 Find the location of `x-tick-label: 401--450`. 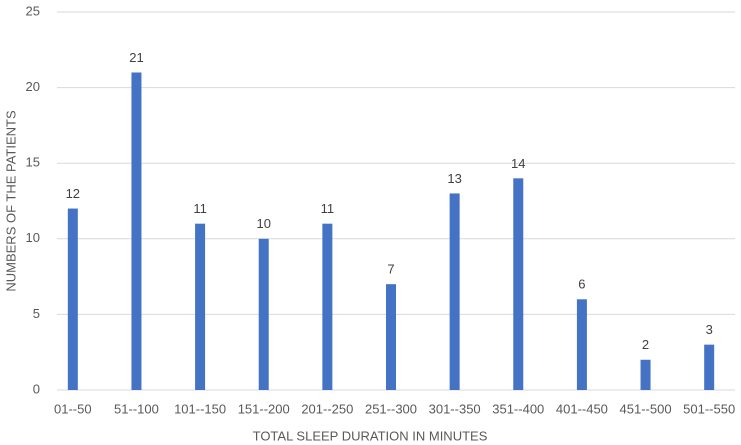

x-tick-label: 401--450 is located at coordinates (582, 408).